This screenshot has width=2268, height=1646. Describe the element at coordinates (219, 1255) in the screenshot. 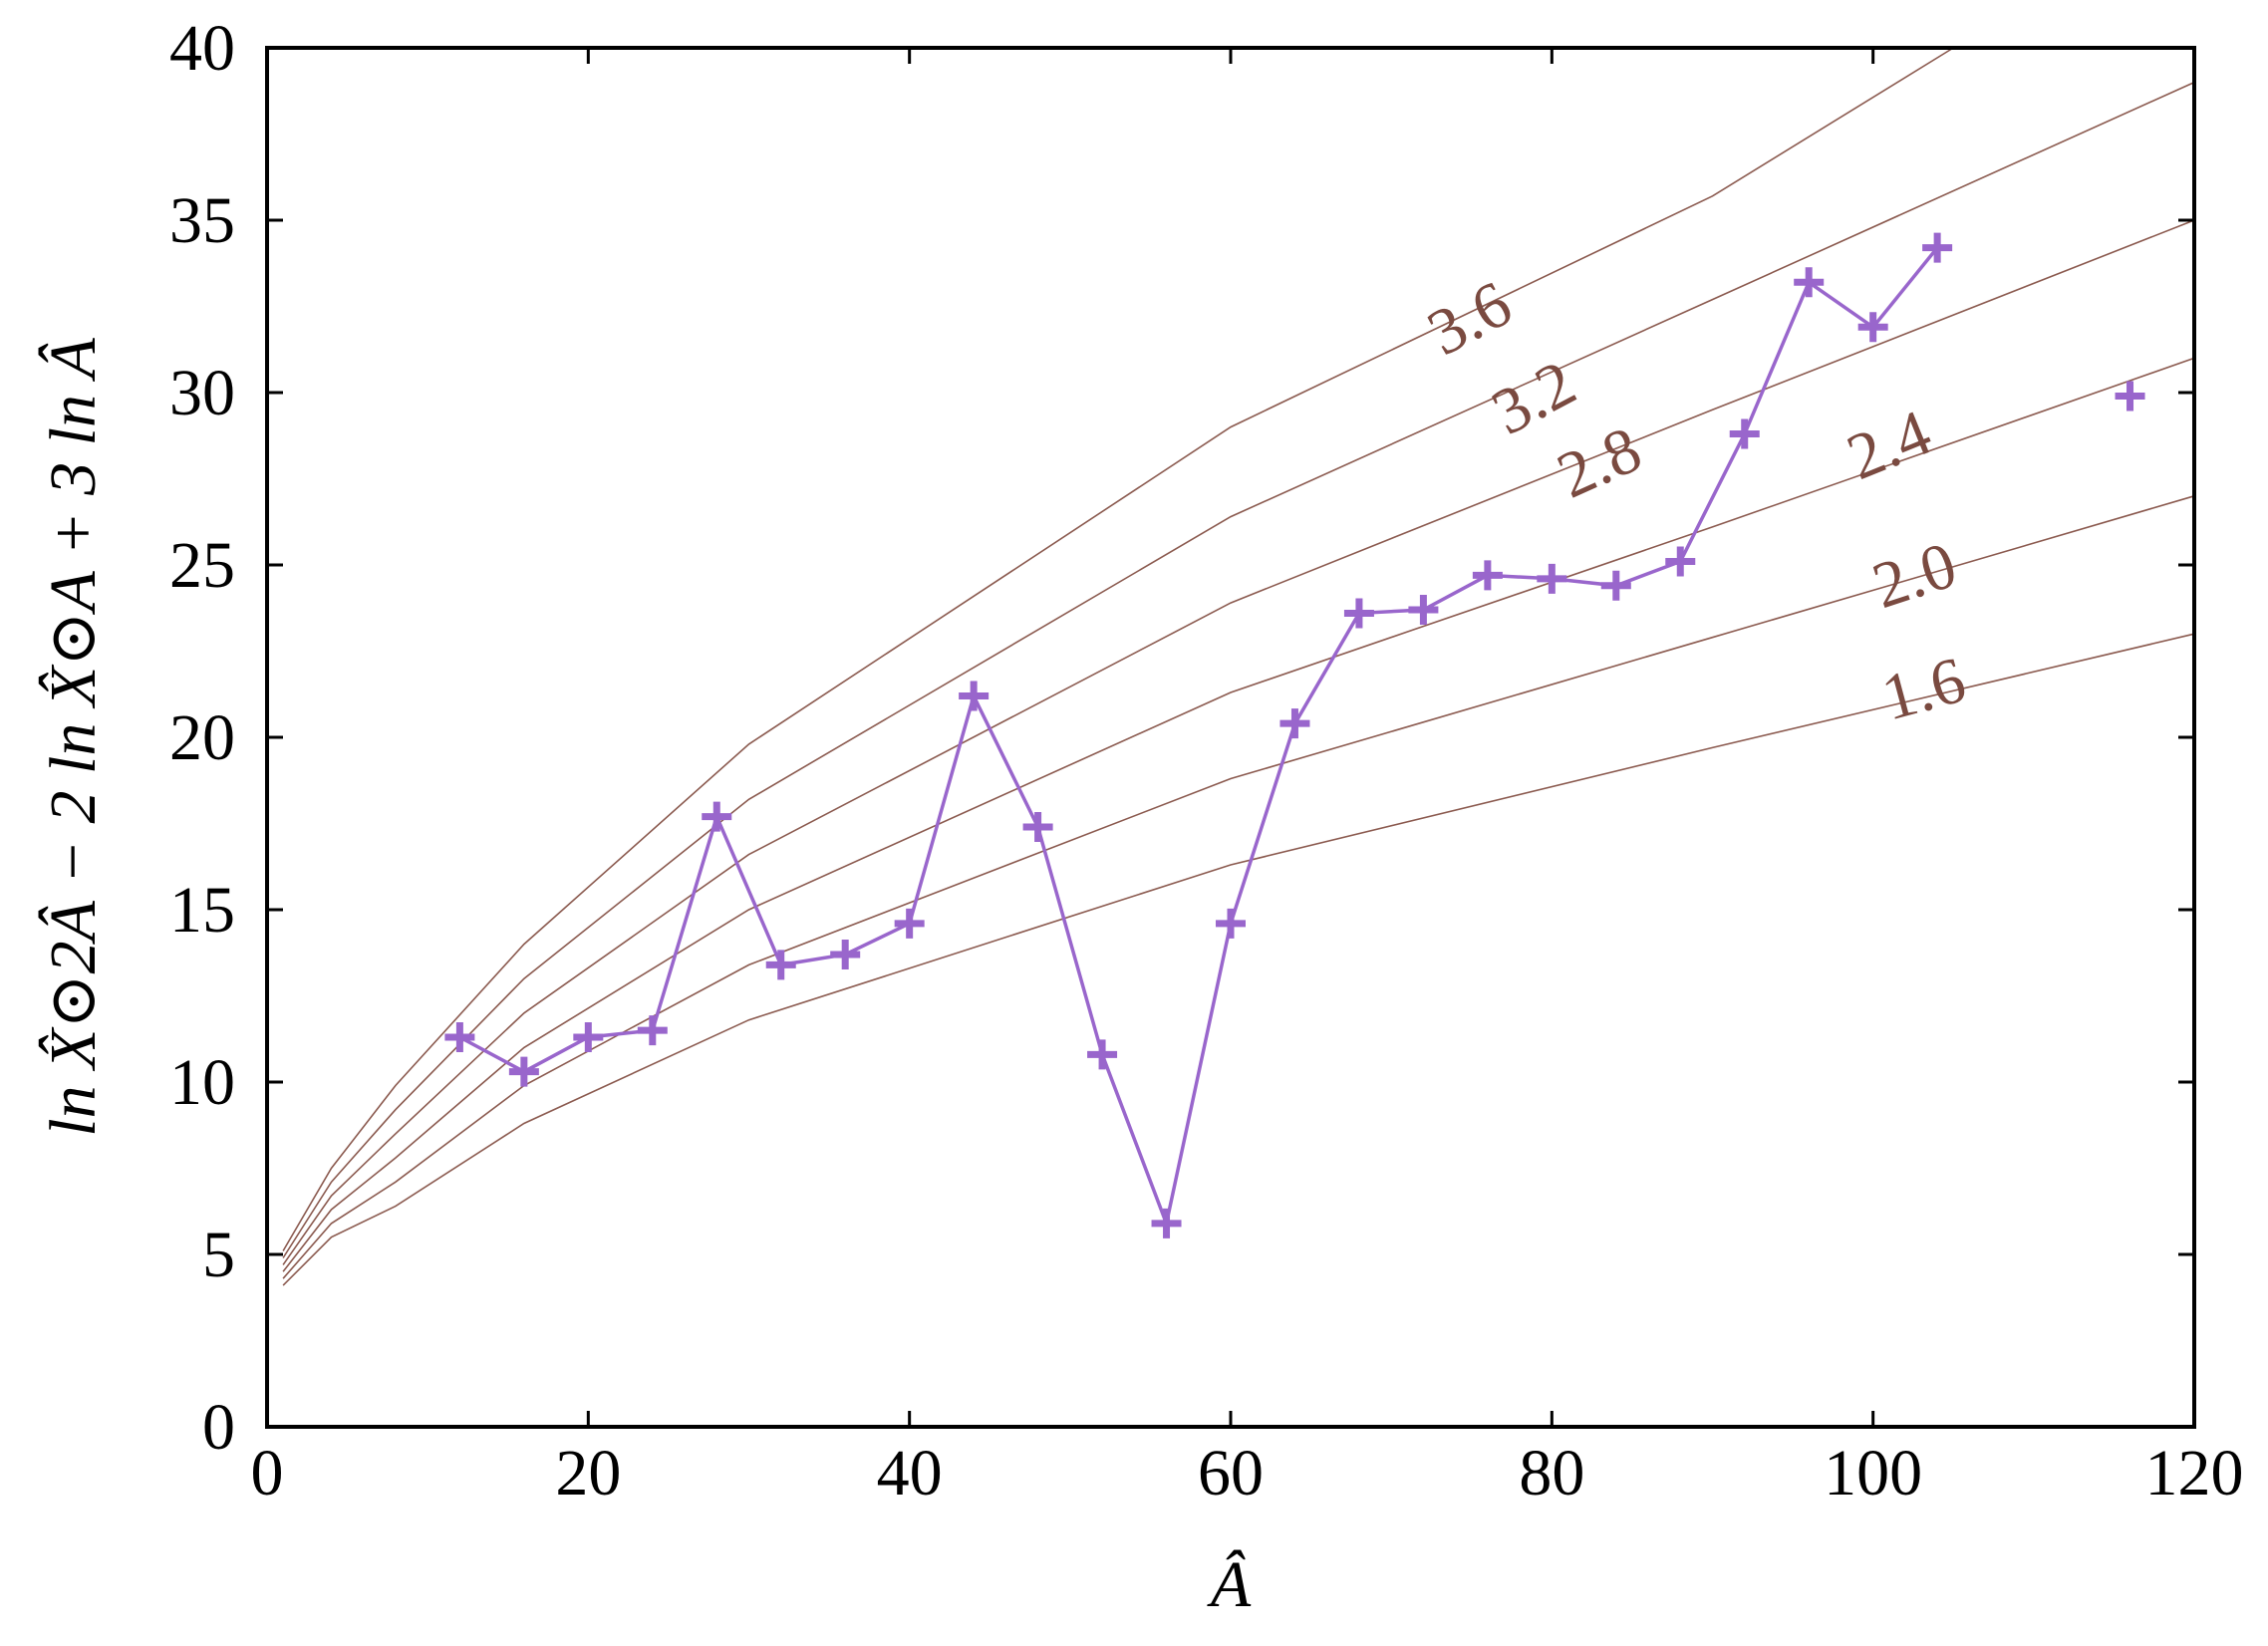

I see `y-tick-label: 5` at that location.